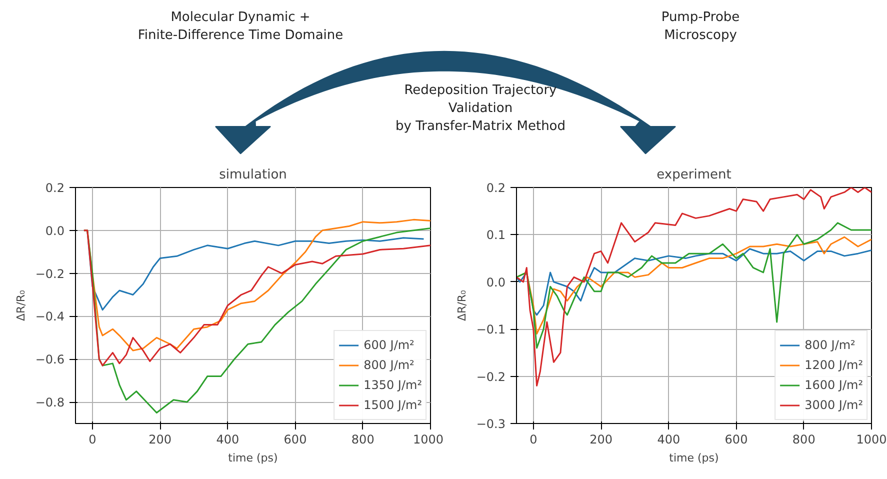 This screenshot has height=479, width=887. Describe the element at coordinates (833, 365) in the screenshot. I see `legend-label: 1200 J/m²` at that location.